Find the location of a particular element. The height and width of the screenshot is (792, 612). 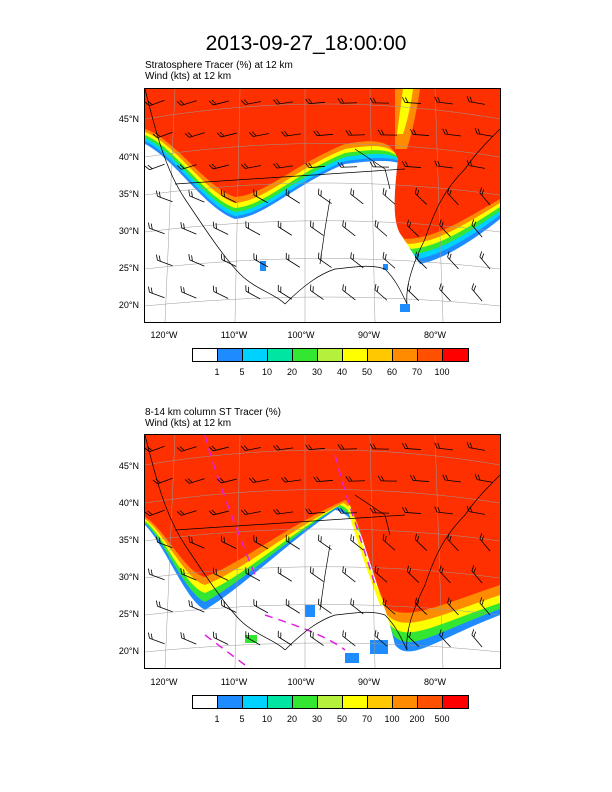

panel1-lon-label: 90°W is located at coordinates (369, 335).